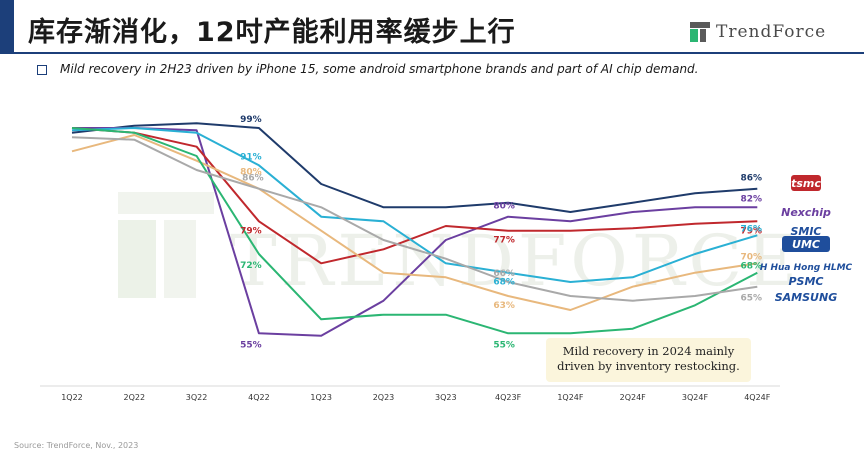  Describe the element at coordinates (570, 397) in the screenshot. I see `x-tick-label: 1Q24F` at that location.